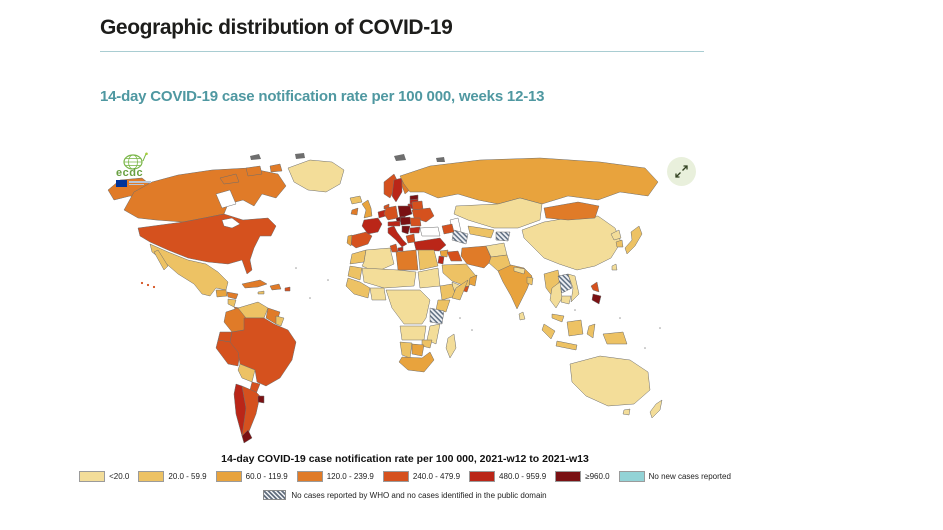 This screenshot has width=943, height=530. What do you see at coordinates (406, 350) in the screenshot?
I see `region-namibia` at bounding box center [406, 350].